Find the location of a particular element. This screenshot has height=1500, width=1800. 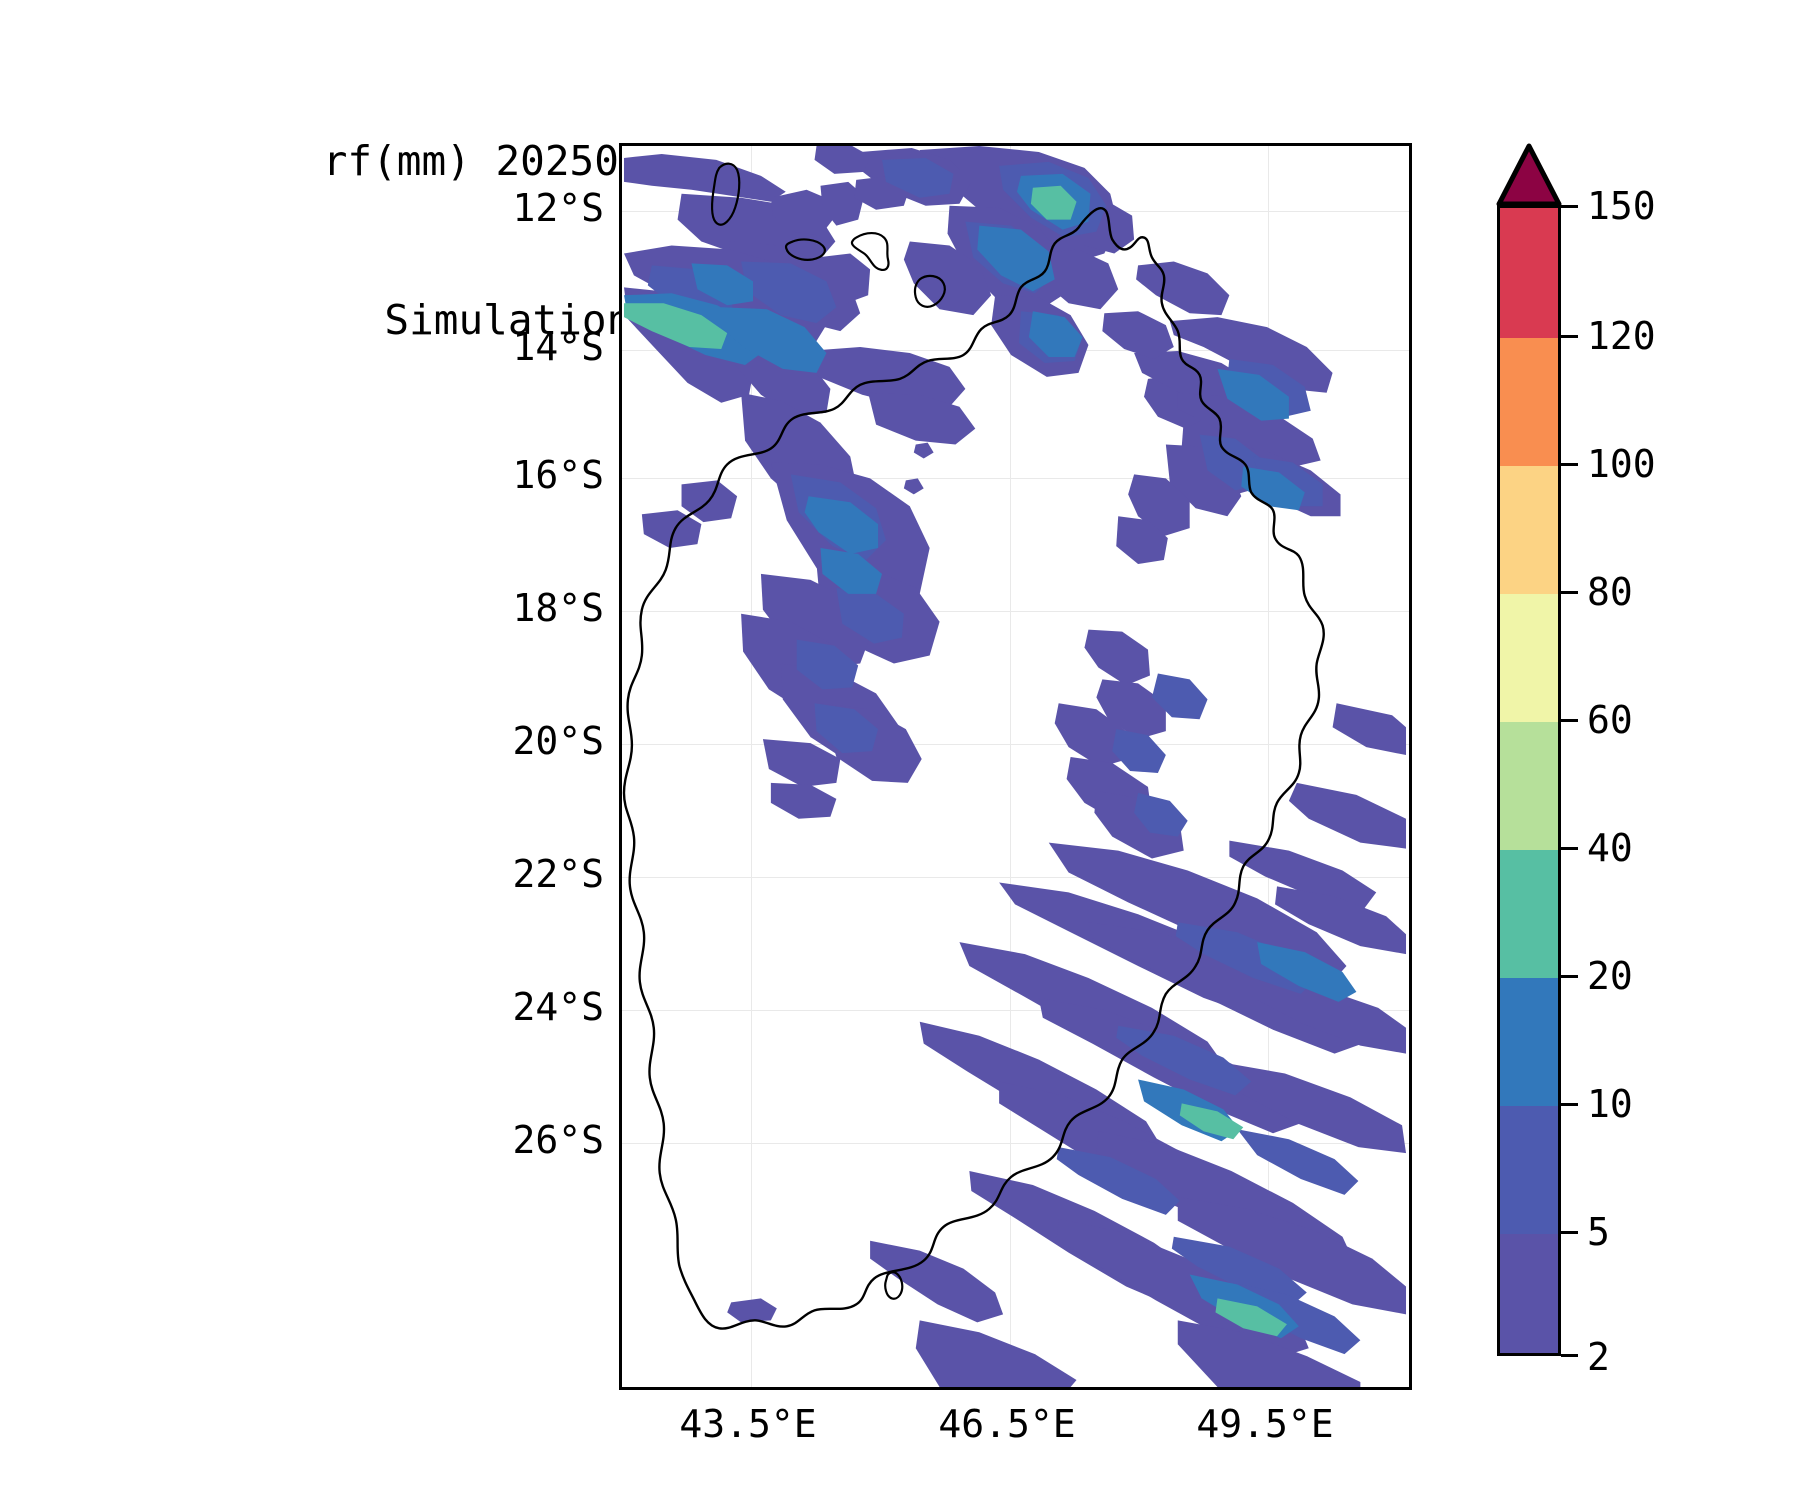

gridline-horizontal-24s is located at coordinates (1015, 1010).